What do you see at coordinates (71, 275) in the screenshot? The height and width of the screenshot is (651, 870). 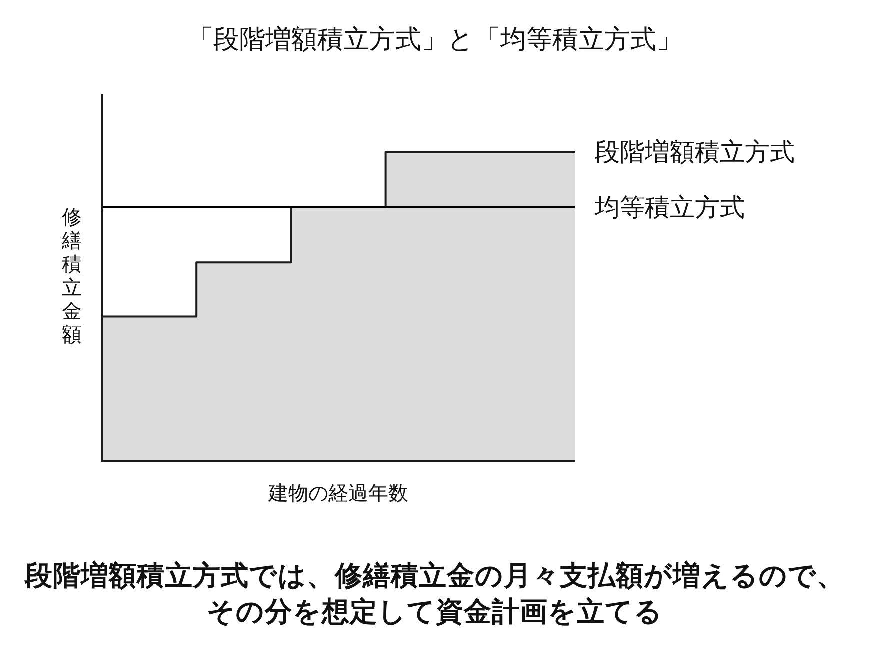 I see `y-axis-title: 修繕積立金額` at bounding box center [71, 275].